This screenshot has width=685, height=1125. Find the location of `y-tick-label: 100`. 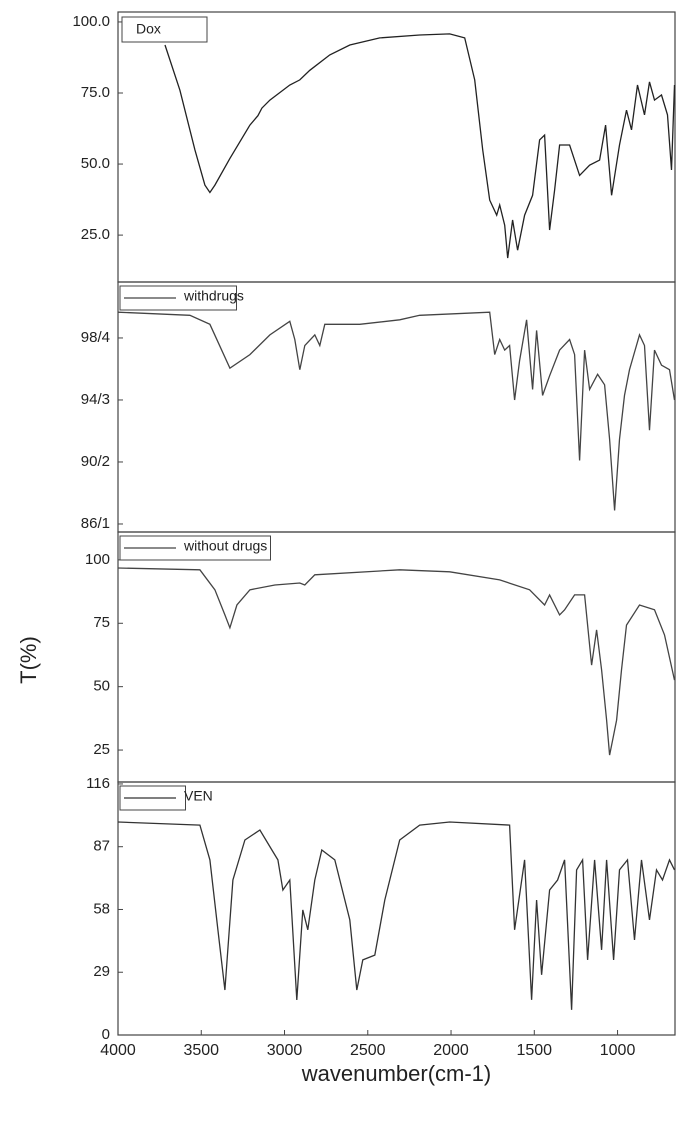

y-tick-label: 100 is located at coordinates (97, 559).